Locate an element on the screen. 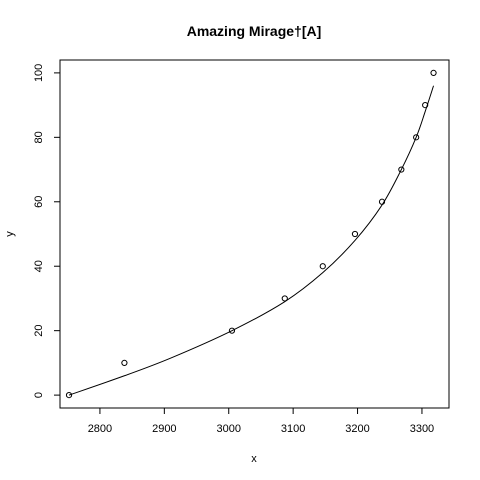 This screenshot has height=480, width=480. x-tick-label: 2900 is located at coordinates (164, 429).